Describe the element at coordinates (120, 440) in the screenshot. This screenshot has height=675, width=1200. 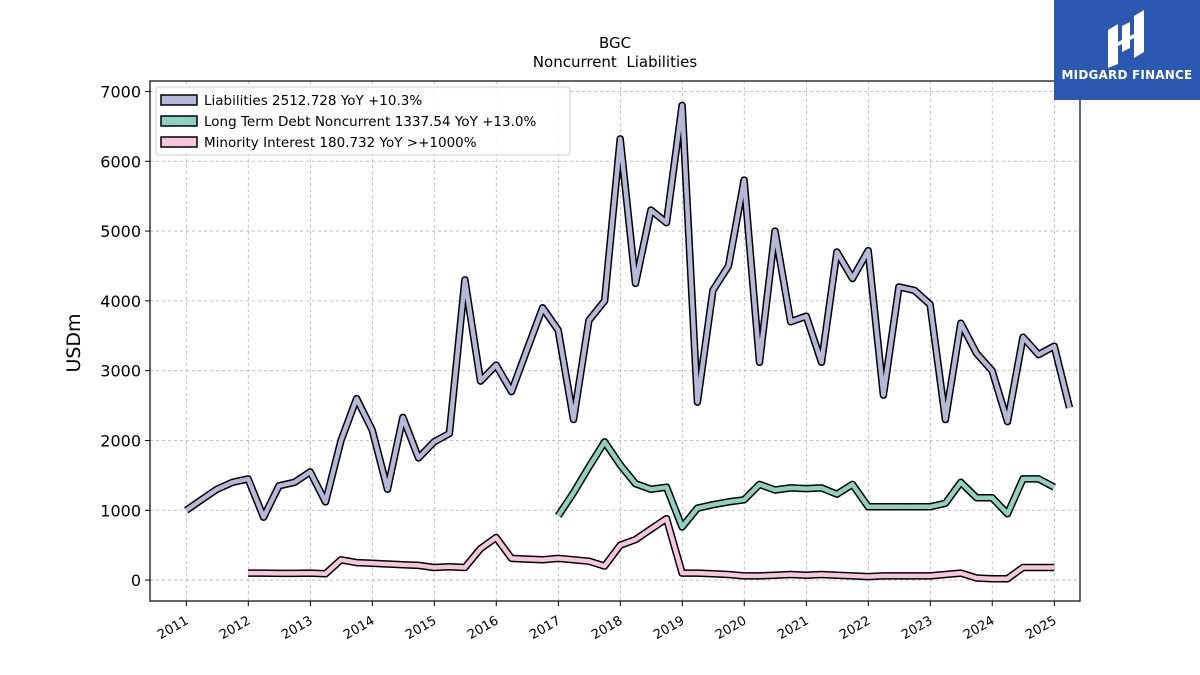
I see `y-tick-label: 2000` at that location.